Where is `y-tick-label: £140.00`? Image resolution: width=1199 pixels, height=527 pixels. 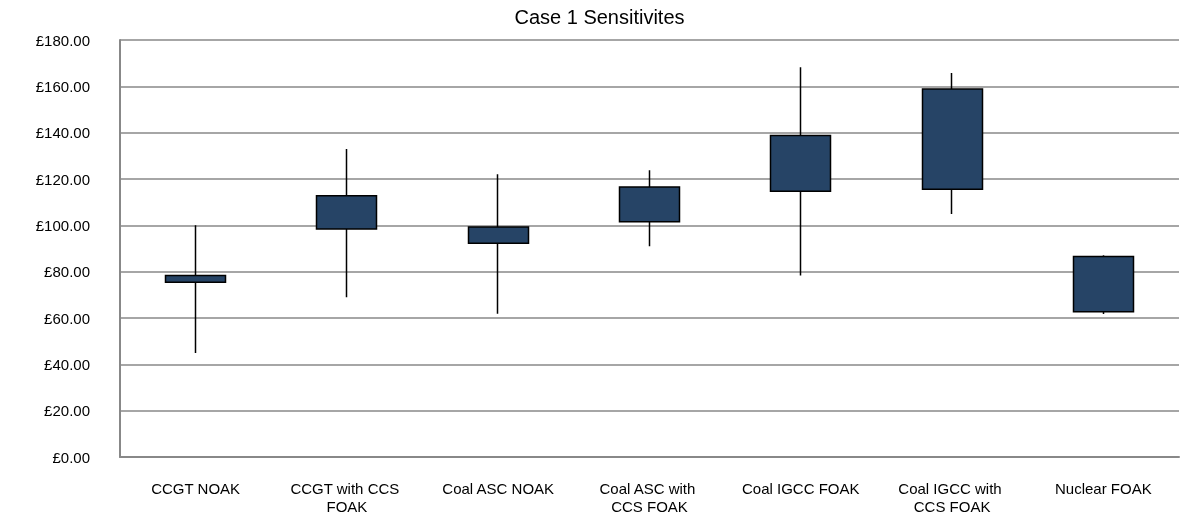
y-tick-label: £140.00 is located at coordinates (62, 133).